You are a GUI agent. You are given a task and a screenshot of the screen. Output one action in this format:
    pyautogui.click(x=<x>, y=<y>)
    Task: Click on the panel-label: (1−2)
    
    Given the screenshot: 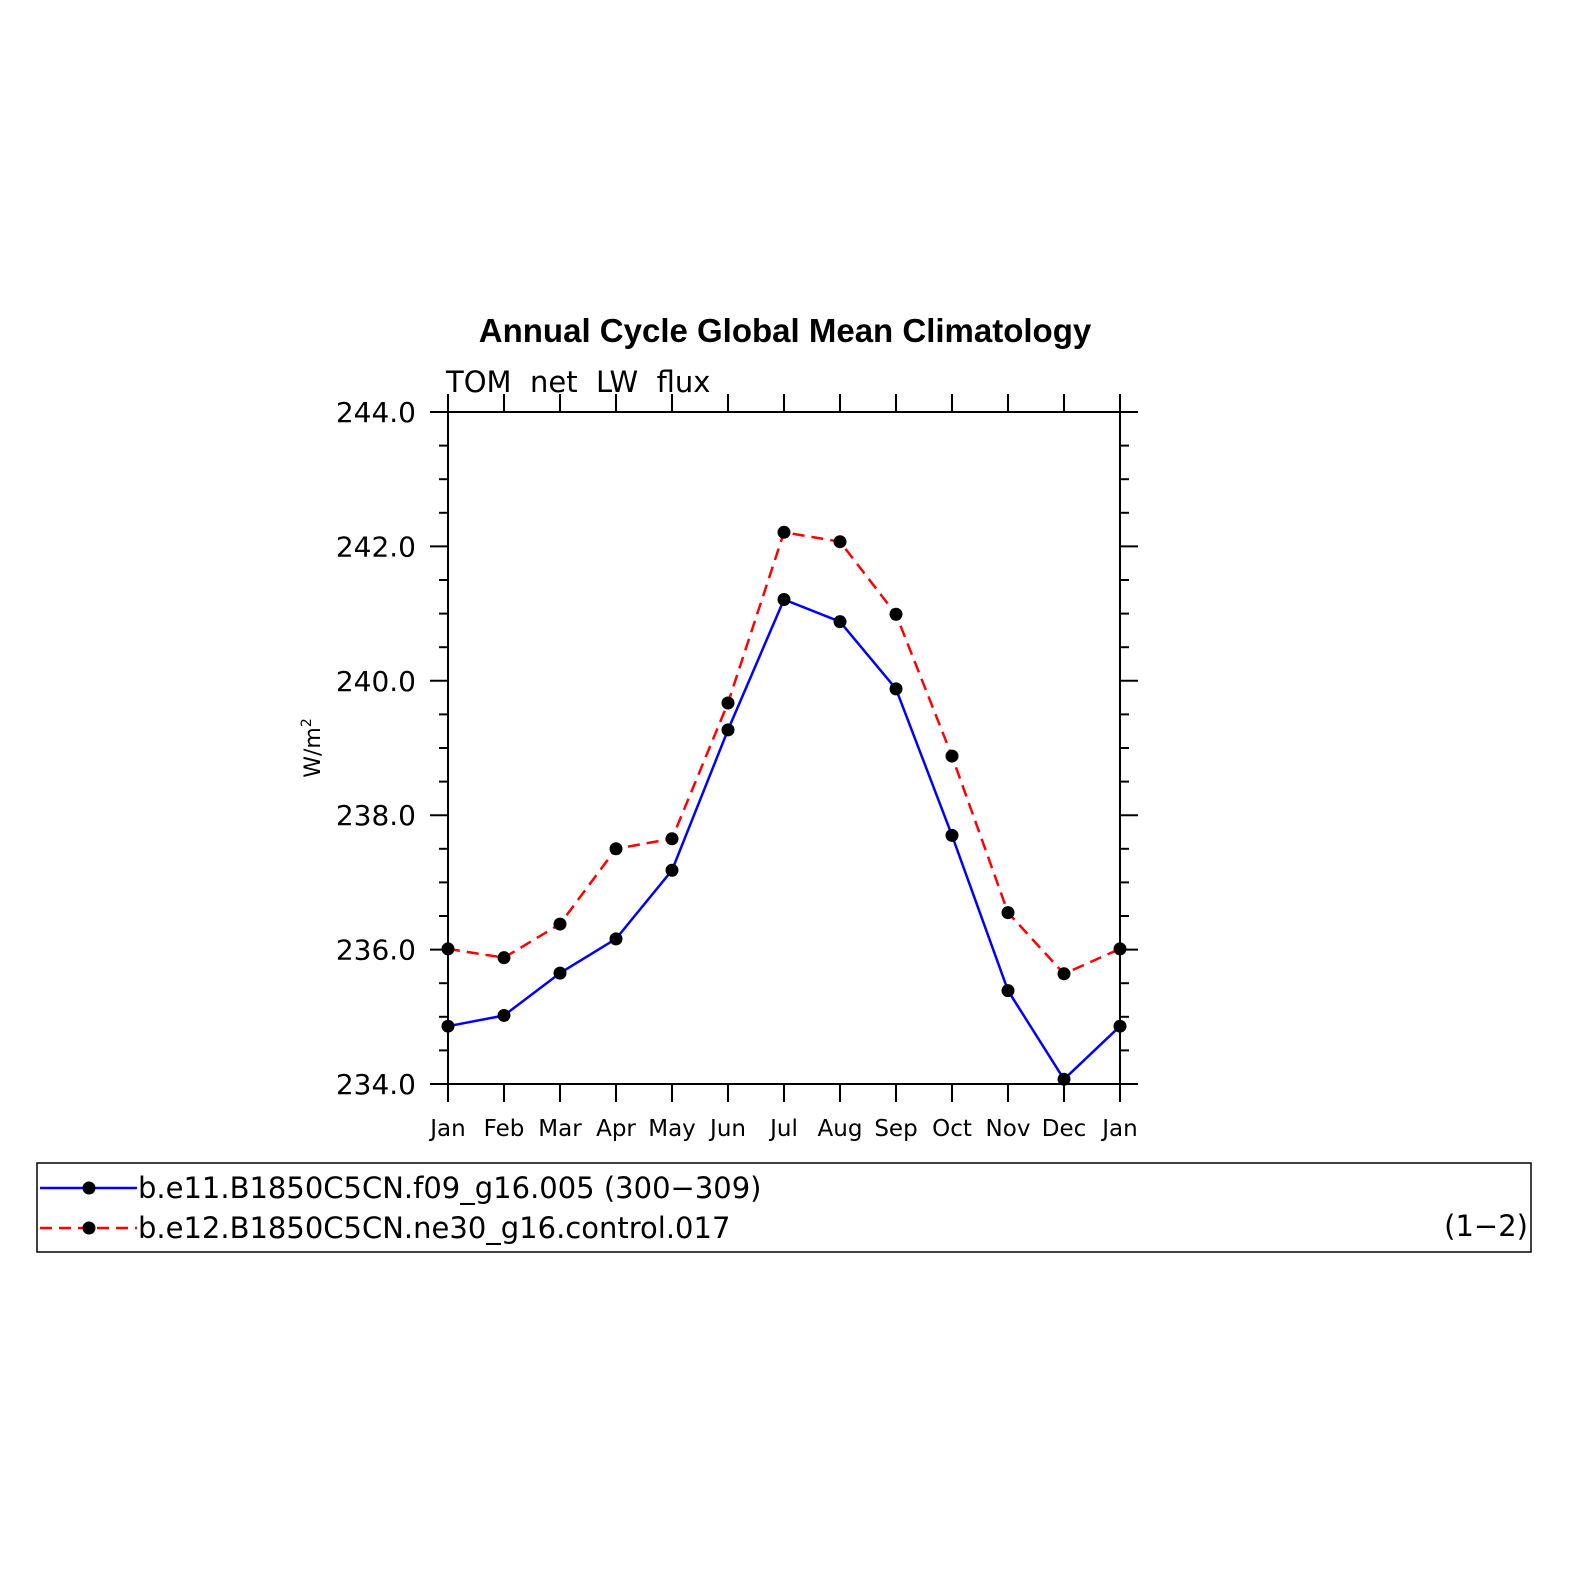 What is the action you would take?
    pyautogui.click(x=1486, y=1226)
    